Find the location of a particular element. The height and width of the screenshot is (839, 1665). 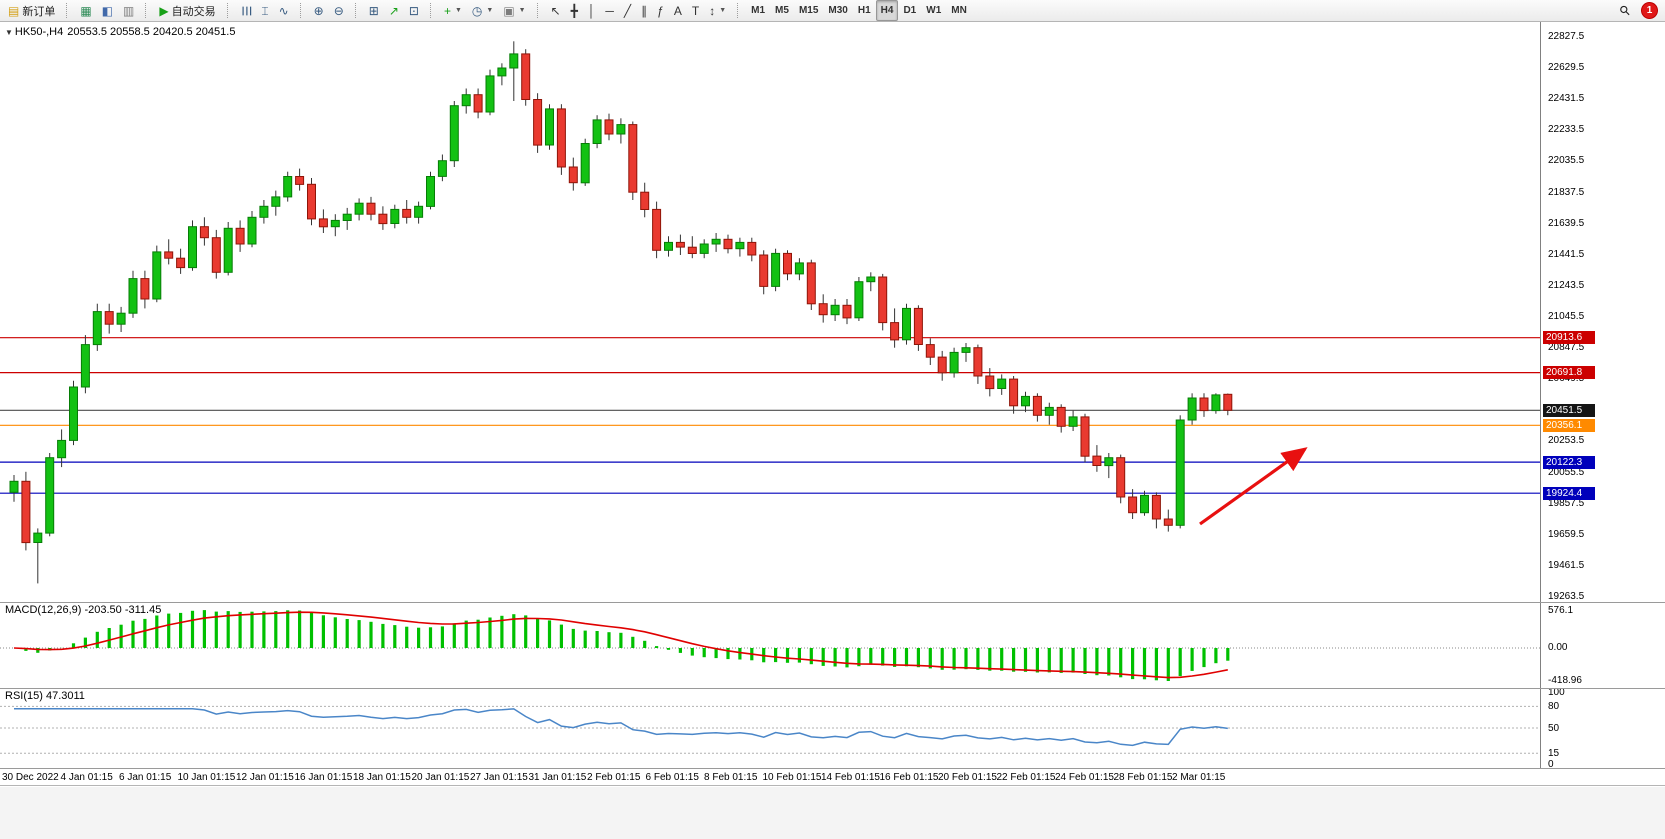

channel-icon: ∥ is located at coordinates (644, 10).